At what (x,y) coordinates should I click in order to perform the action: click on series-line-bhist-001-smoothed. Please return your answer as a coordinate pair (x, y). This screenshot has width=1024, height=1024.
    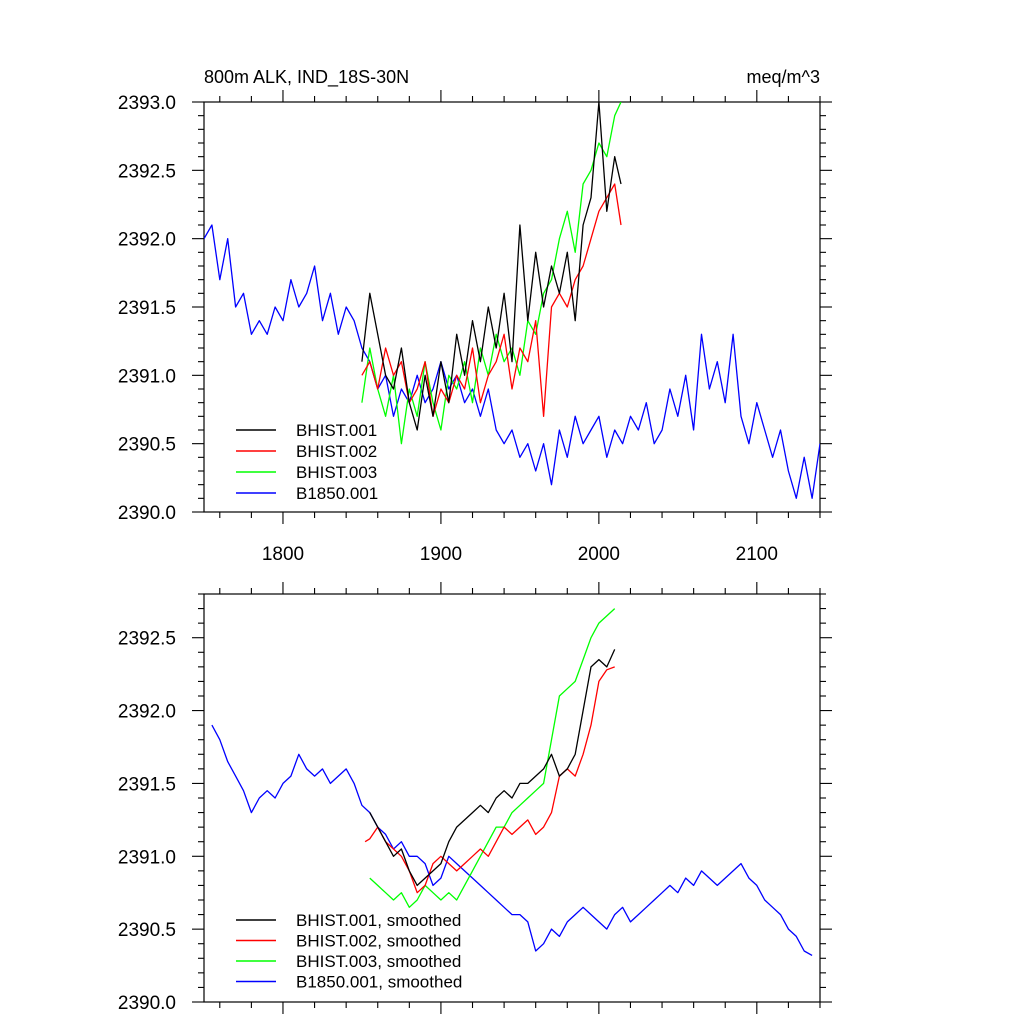
    Looking at the image, I should click on (492, 768).